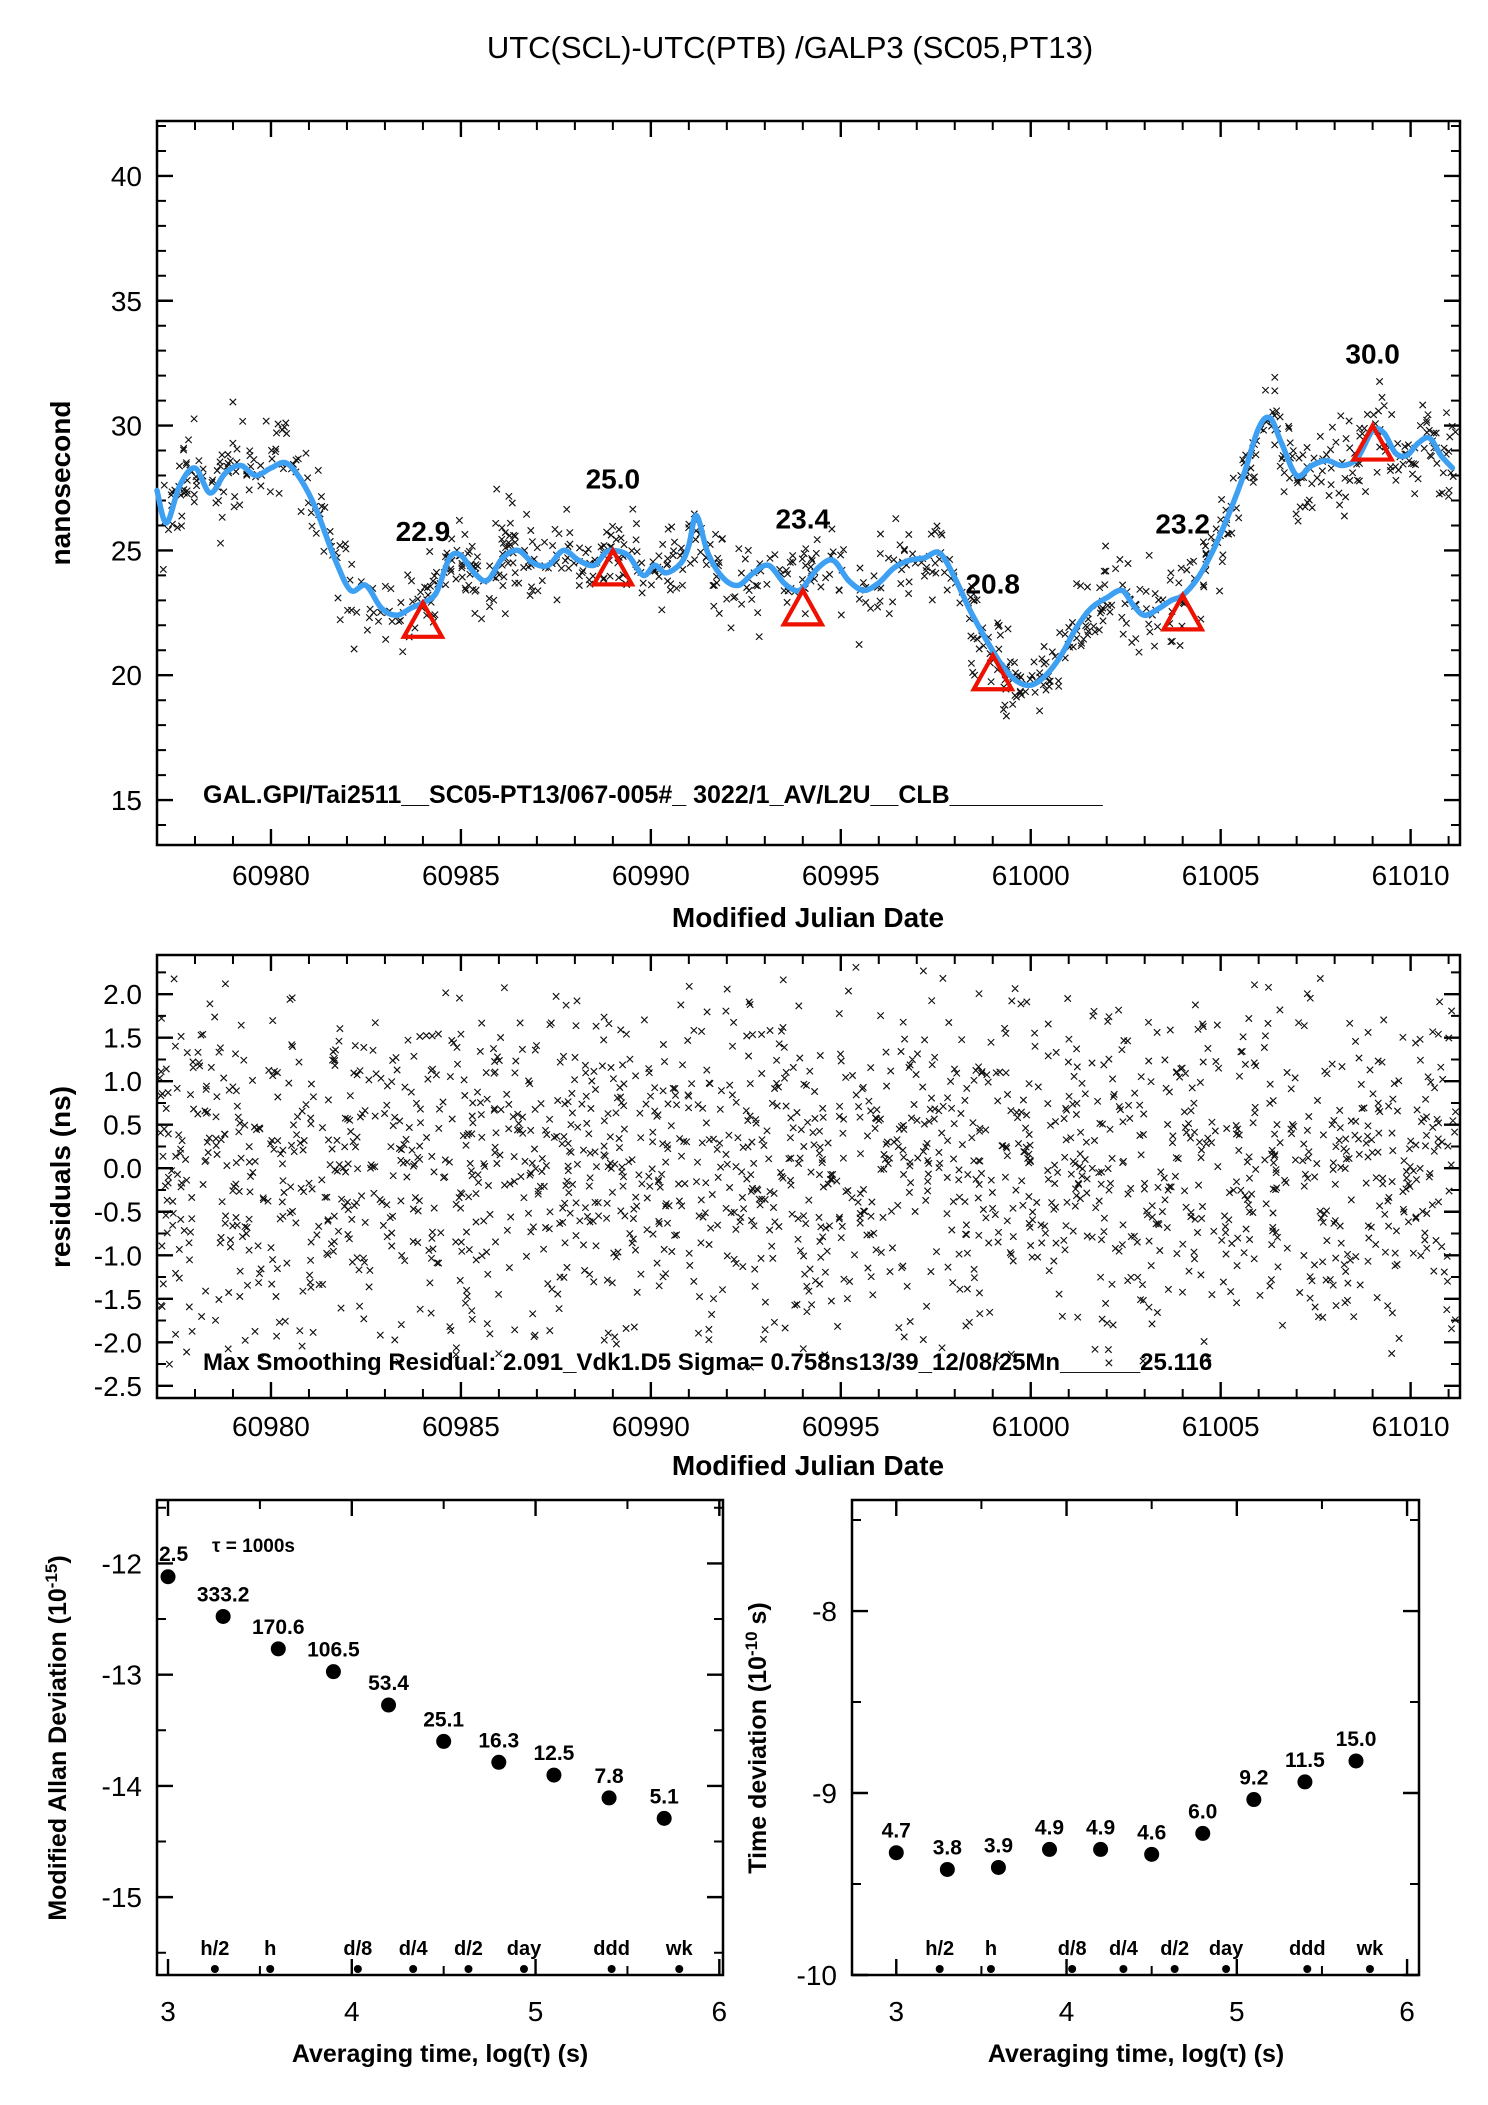 This screenshot has width=1488, height=2105. I want to click on residuals-y-tick-label: -0.5, so click(118, 1212).